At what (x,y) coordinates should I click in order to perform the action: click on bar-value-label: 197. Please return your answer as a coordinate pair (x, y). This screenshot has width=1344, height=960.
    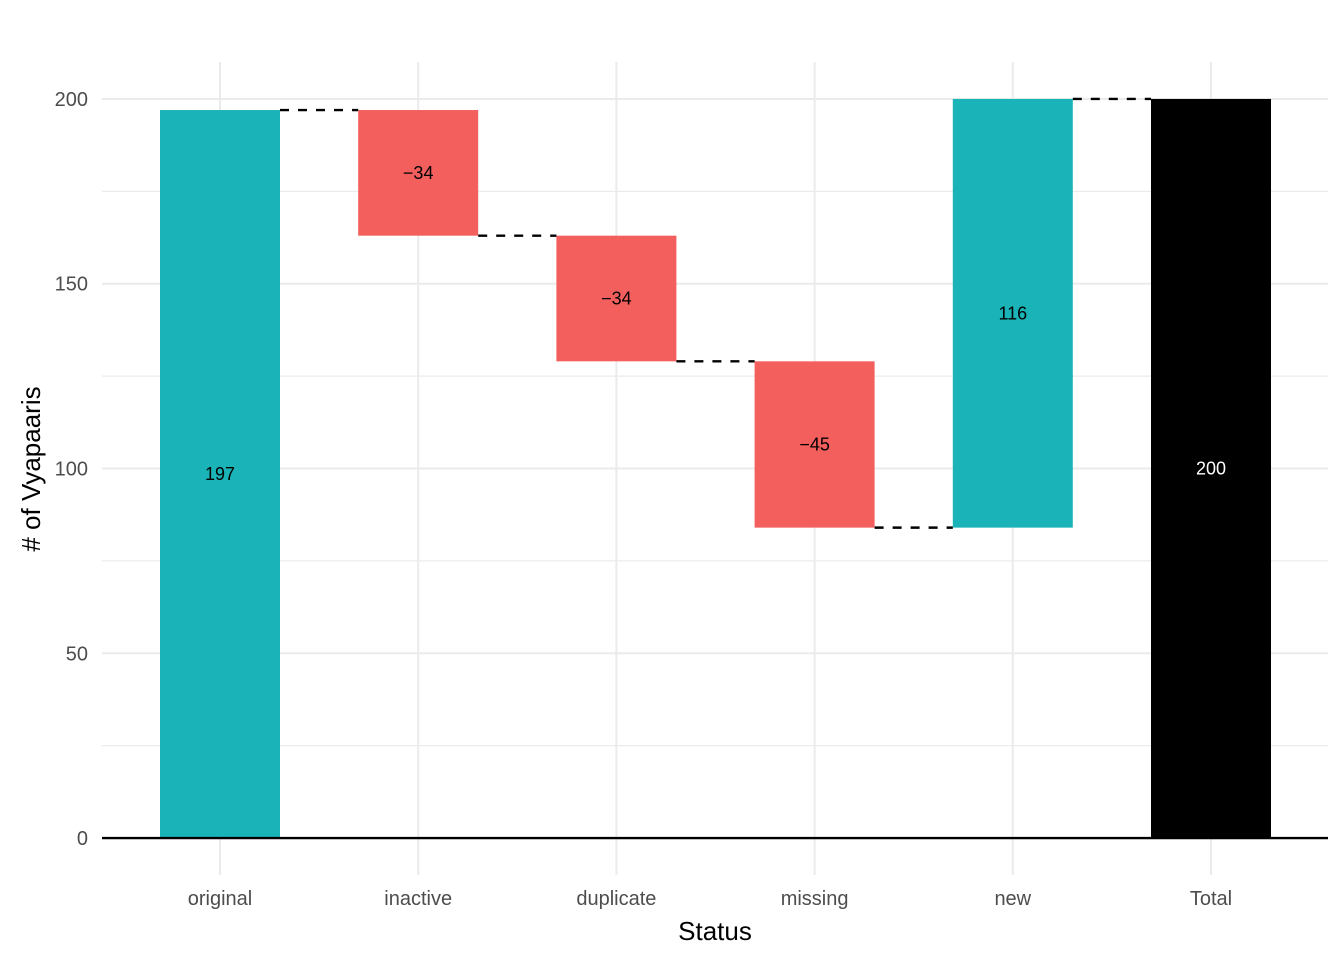
    Looking at the image, I should click on (220, 474).